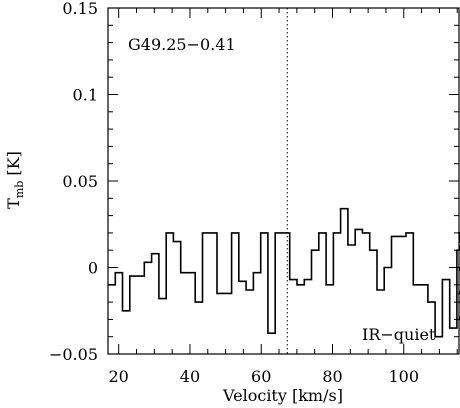  Describe the element at coordinates (261, 376) in the screenshot. I see `x-tick-label: 60` at that location.